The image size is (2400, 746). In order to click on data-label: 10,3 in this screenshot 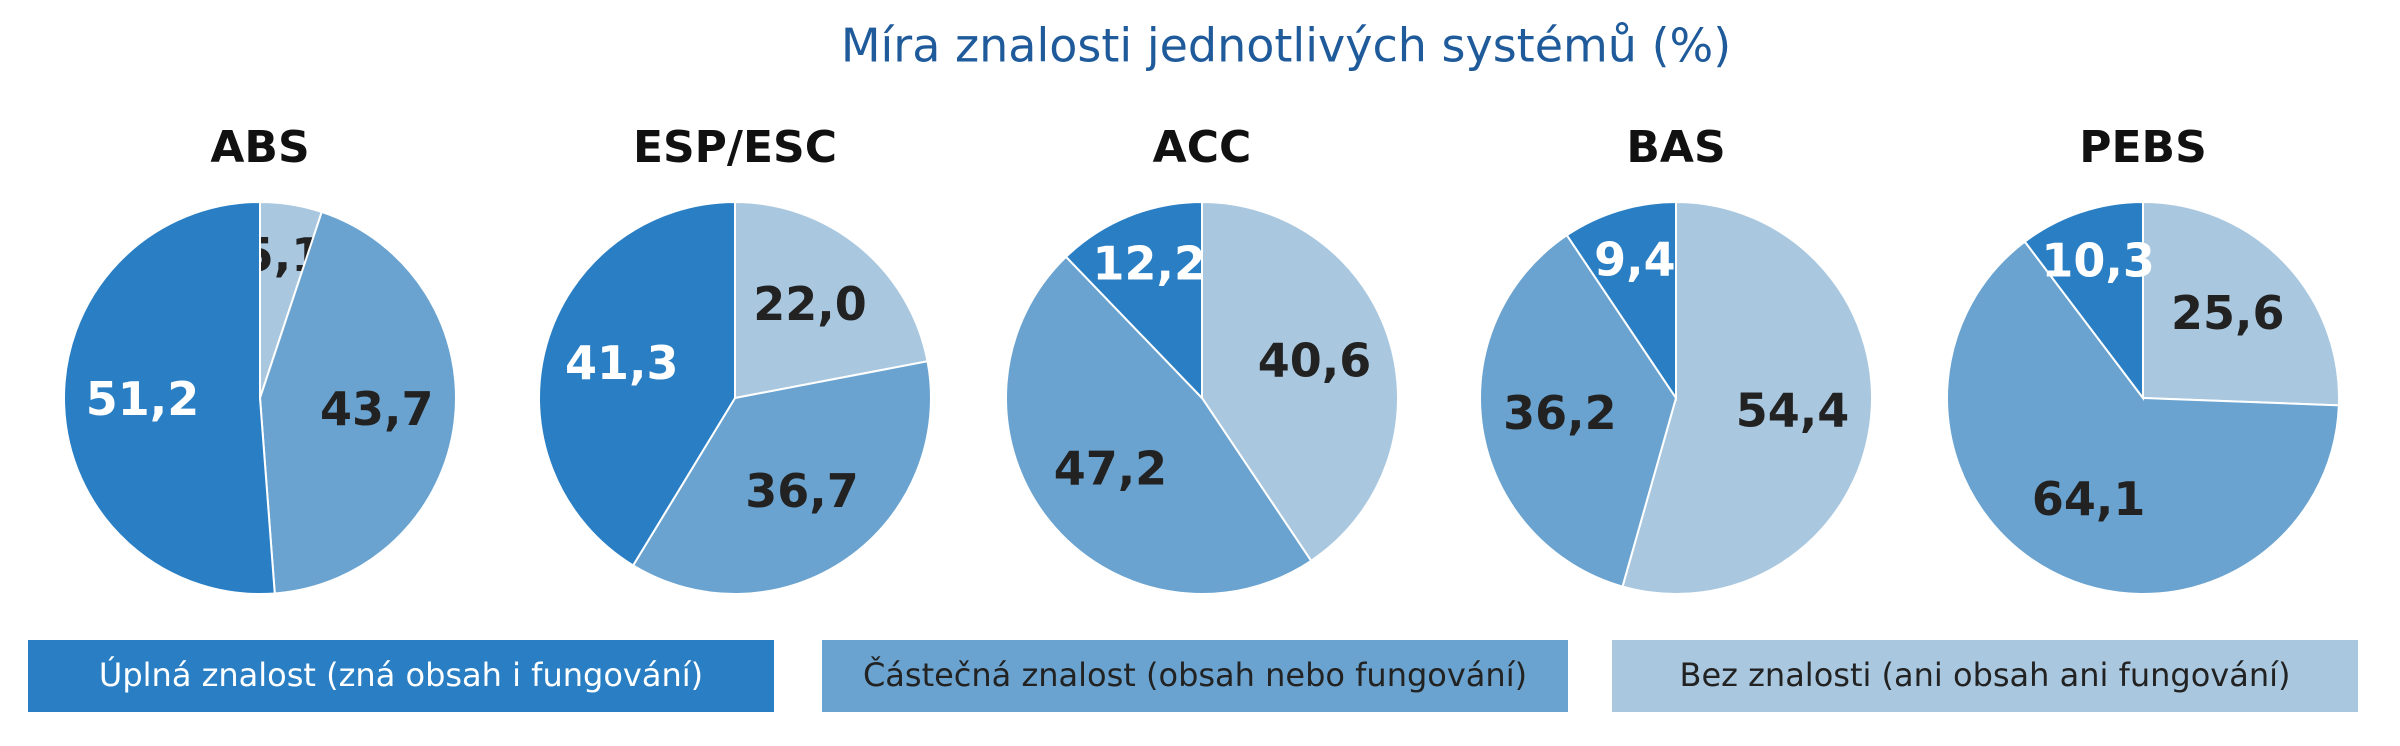, I will do `click(2098, 261)`.